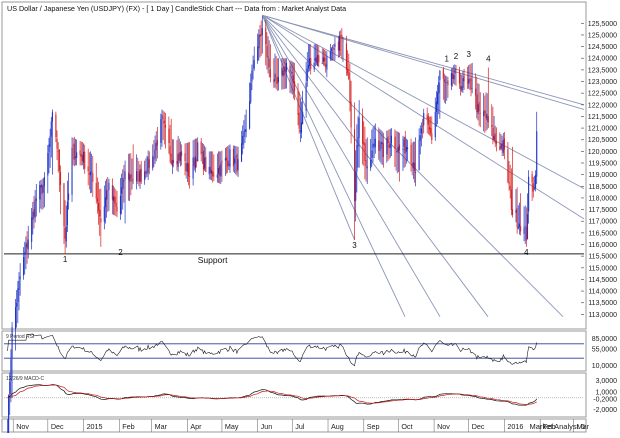 The width and height of the screenshot is (620, 438). What do you see at coordinates (294, 351) in the screenshot?
I see `rsi-panel-frame` at bounding box center [294, 351].